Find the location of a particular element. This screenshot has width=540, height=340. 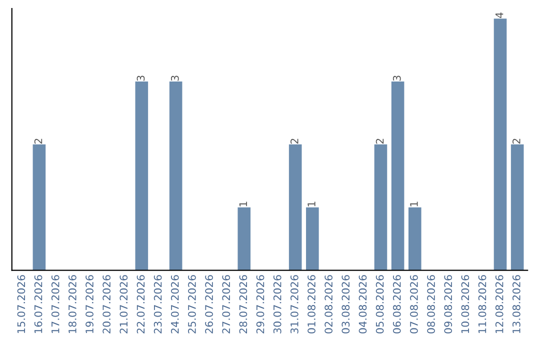

x-tick-label: 12.08.2026 is located at coordinates (499, 304).